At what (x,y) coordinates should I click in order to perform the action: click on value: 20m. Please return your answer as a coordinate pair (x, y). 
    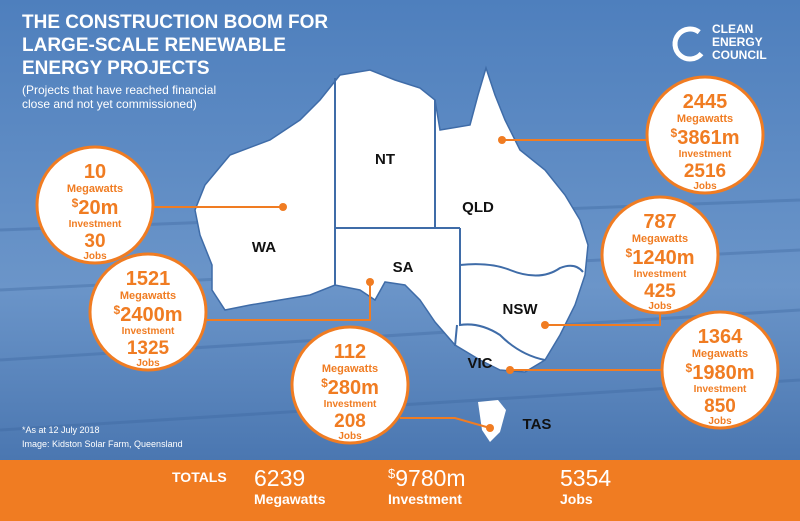
    Looking at the image, I should click on (98, 208).